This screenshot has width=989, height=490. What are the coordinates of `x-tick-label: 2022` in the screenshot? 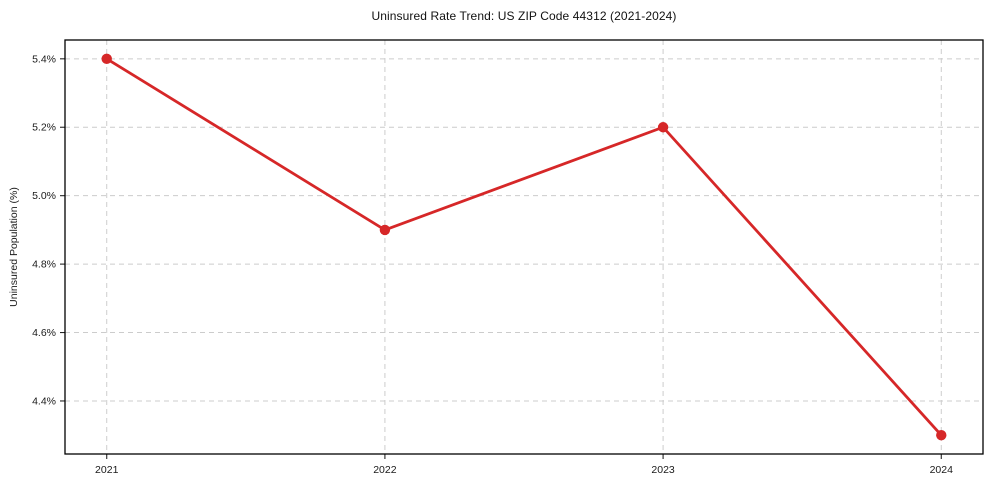 It's located at (385, 470).